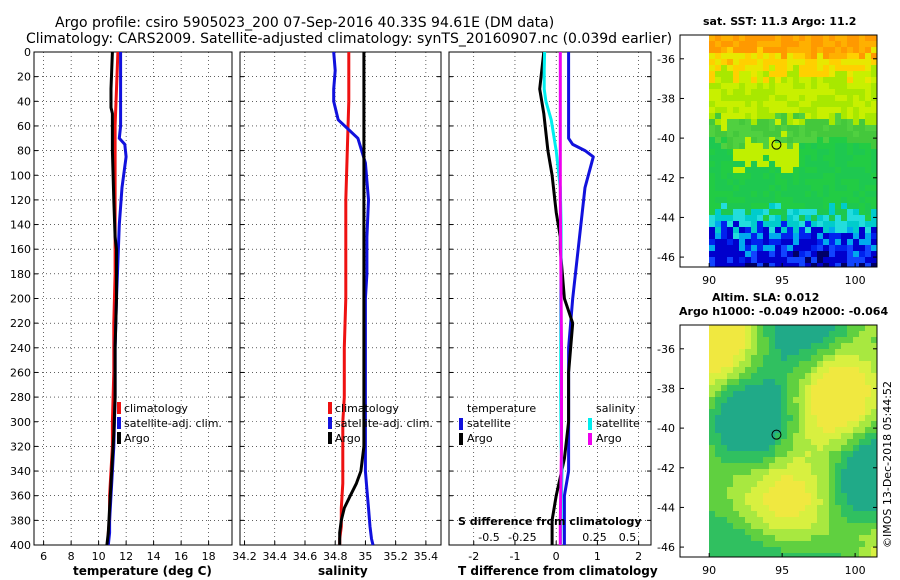 This screenshot has height=580, width=900. What do you see at coordinates (154, 556) in the screenshot?
I see `x-tick-label: 14` at bounding box center [154, 556].